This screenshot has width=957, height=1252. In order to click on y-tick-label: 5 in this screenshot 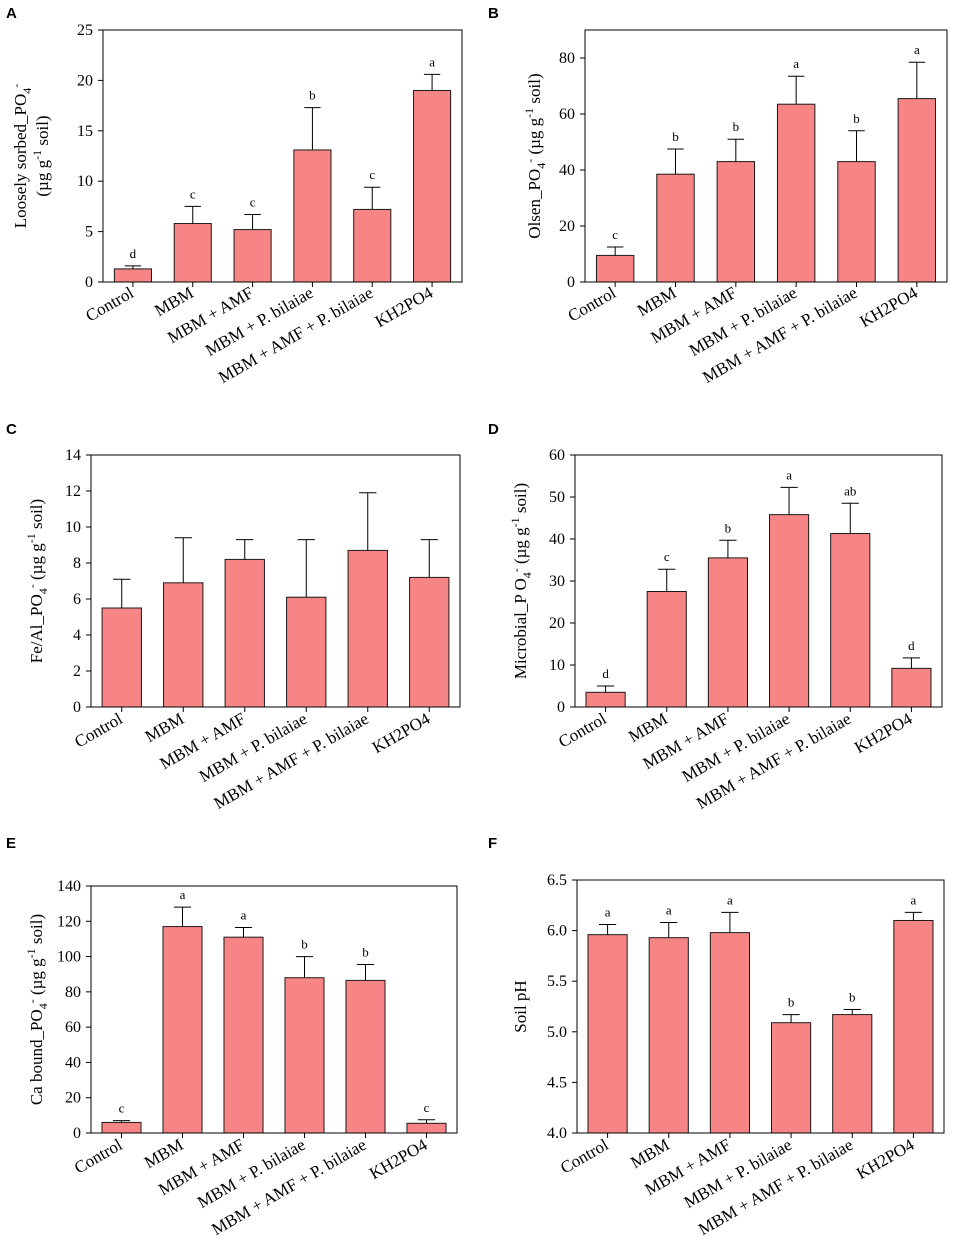, I will do `click(89, 232)`.